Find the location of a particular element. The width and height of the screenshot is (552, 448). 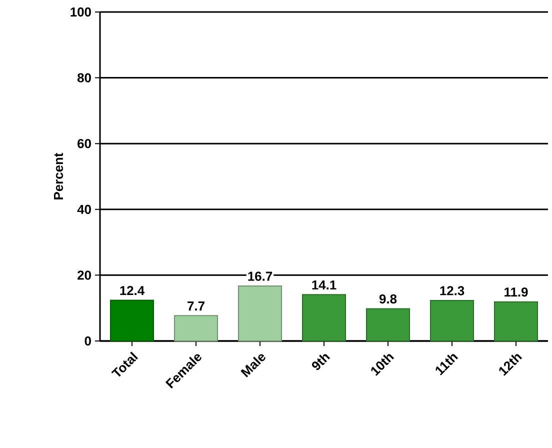

data-label: 12.3 is located at coordinates (452, 291).